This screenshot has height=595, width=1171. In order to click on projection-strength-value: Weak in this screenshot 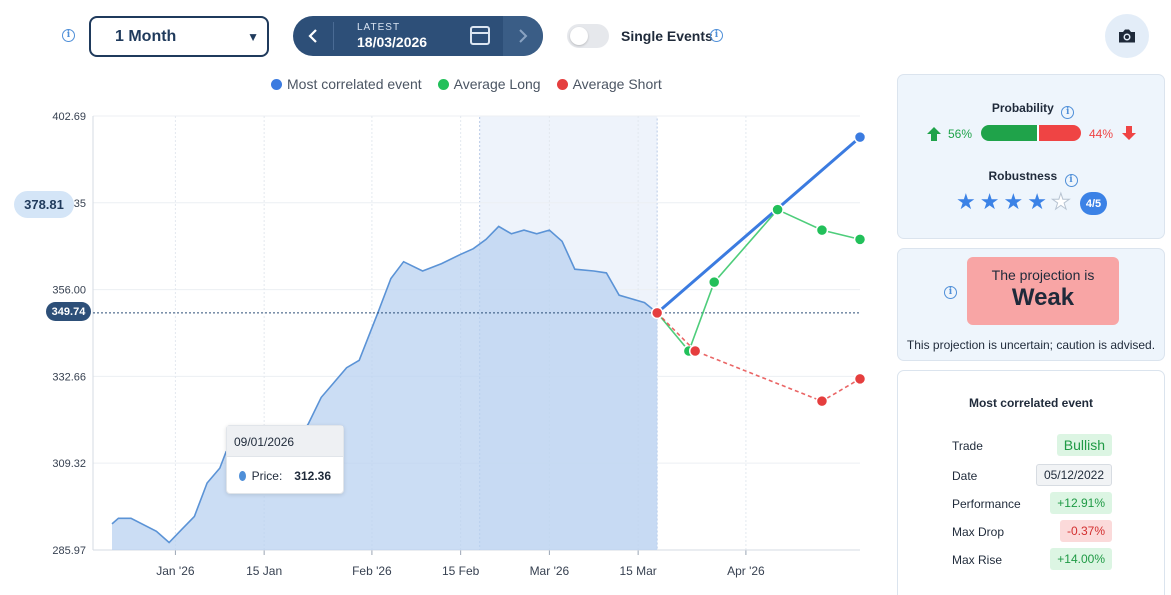, I will do `click(1043, 297)`.